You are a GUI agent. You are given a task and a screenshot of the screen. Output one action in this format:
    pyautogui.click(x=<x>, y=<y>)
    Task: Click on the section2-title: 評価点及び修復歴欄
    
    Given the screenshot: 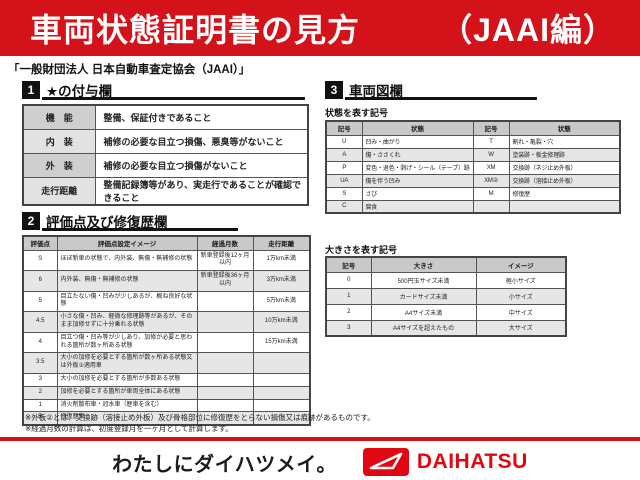 What is the action you would take?
    pyautogui.click(x=107, y=222)
    